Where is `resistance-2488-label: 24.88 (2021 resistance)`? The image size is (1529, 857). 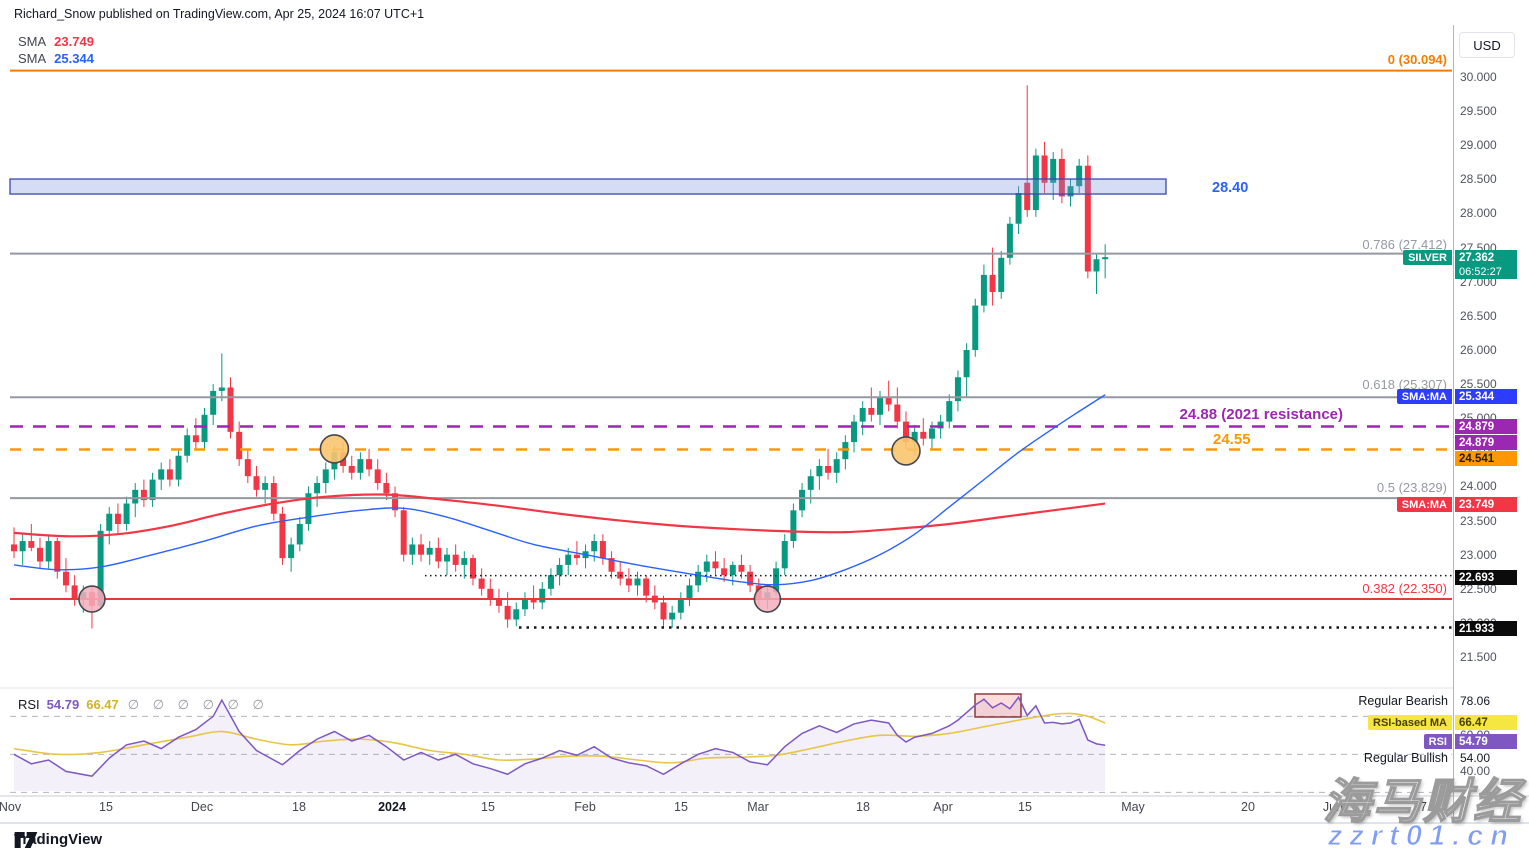
resistance-2488-label: 24.88 (2021 resistance) is located at coordinates (1261, 414).